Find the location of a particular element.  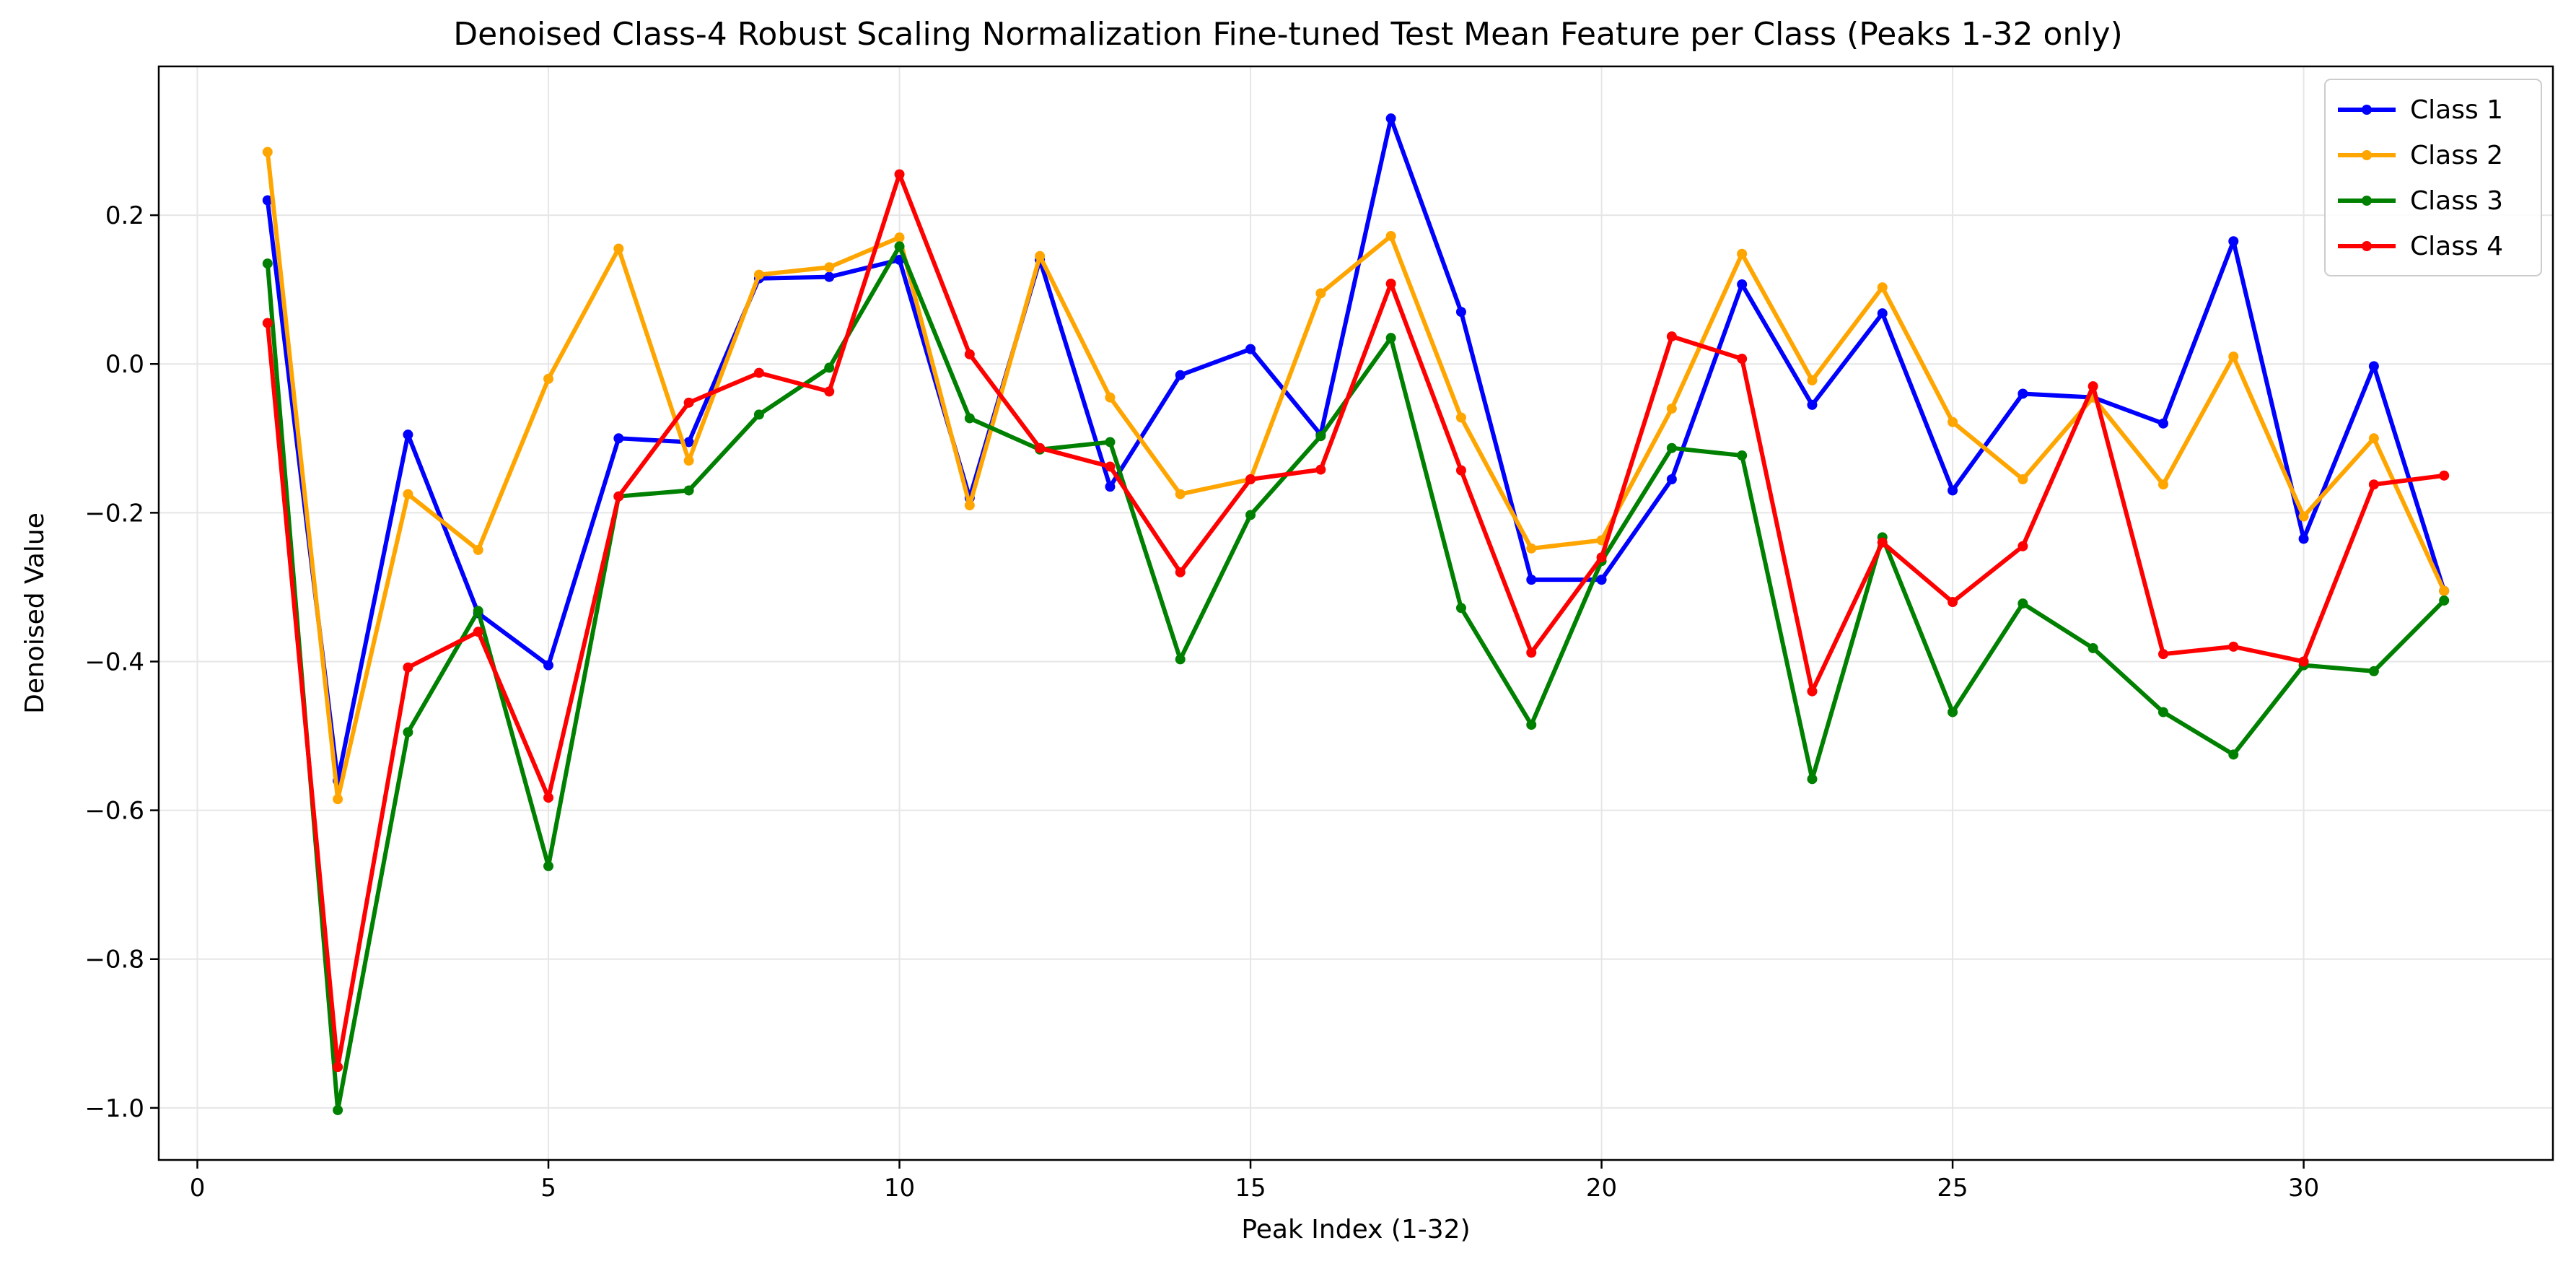

legend-item: Class 2 is located at coordinates (2420, 155).